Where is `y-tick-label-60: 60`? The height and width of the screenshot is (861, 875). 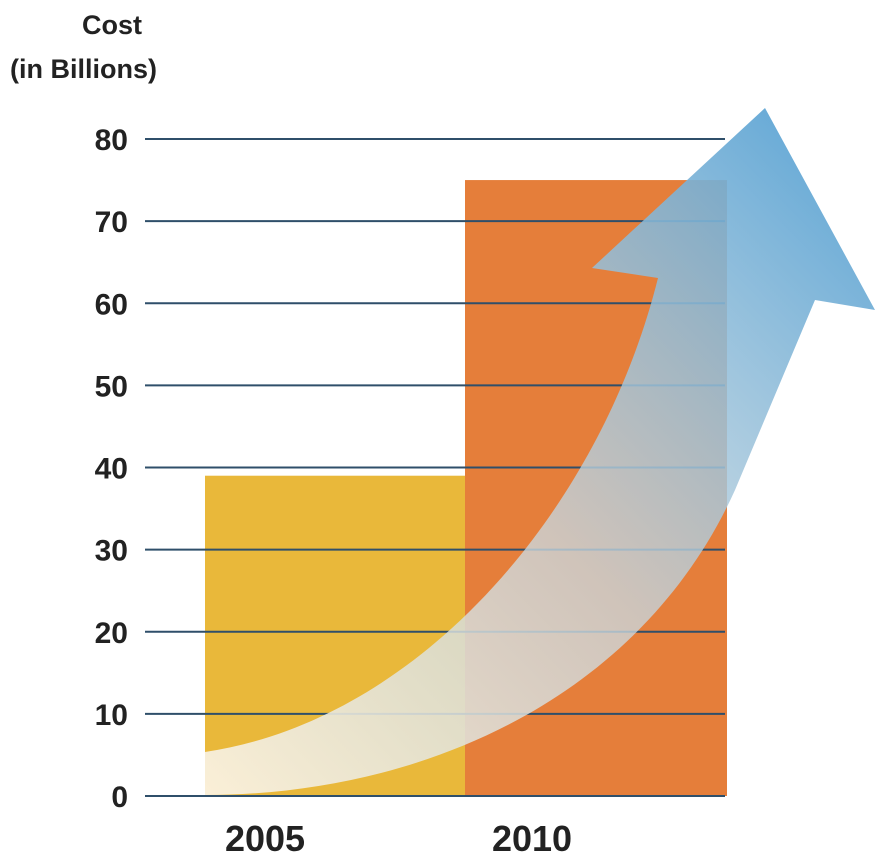
y-tick-label-60: 60 is located at coordinates (111, 304).